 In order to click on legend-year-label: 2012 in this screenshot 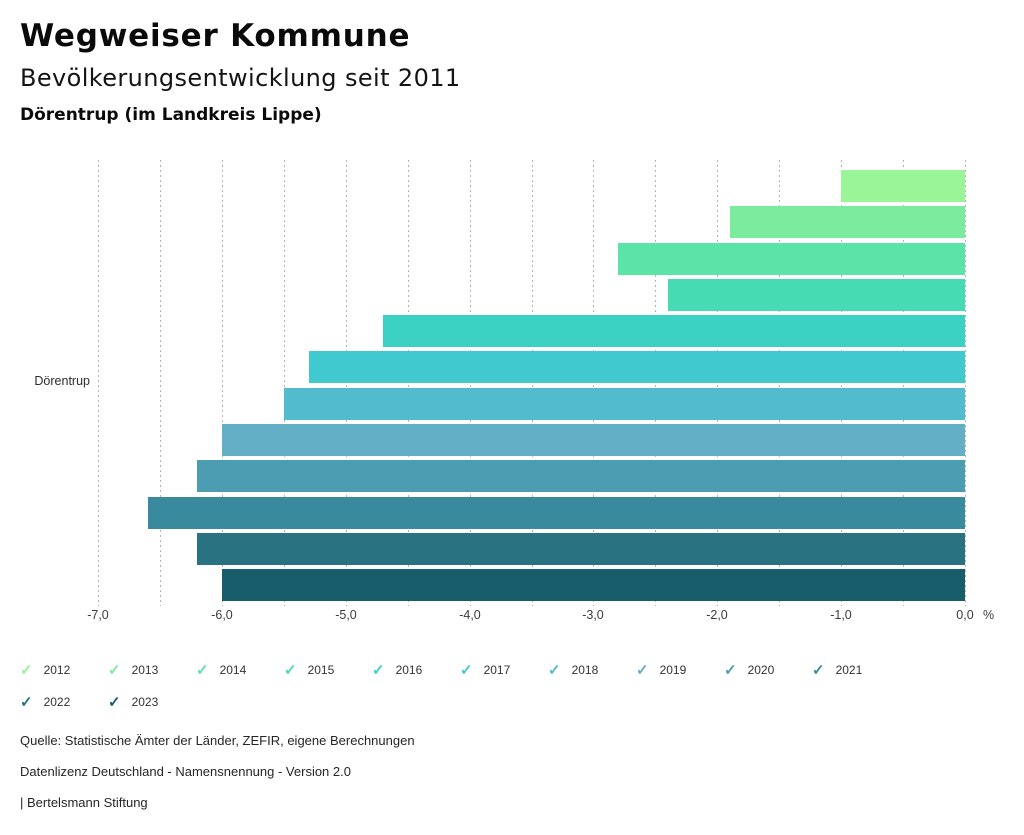, I will do `click(57, 670)`.